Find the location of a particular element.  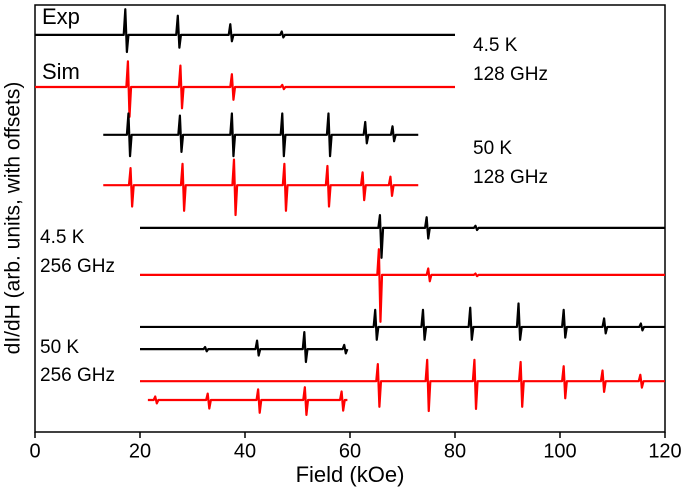

annotation: Sim is located at coordinates (61, 71).